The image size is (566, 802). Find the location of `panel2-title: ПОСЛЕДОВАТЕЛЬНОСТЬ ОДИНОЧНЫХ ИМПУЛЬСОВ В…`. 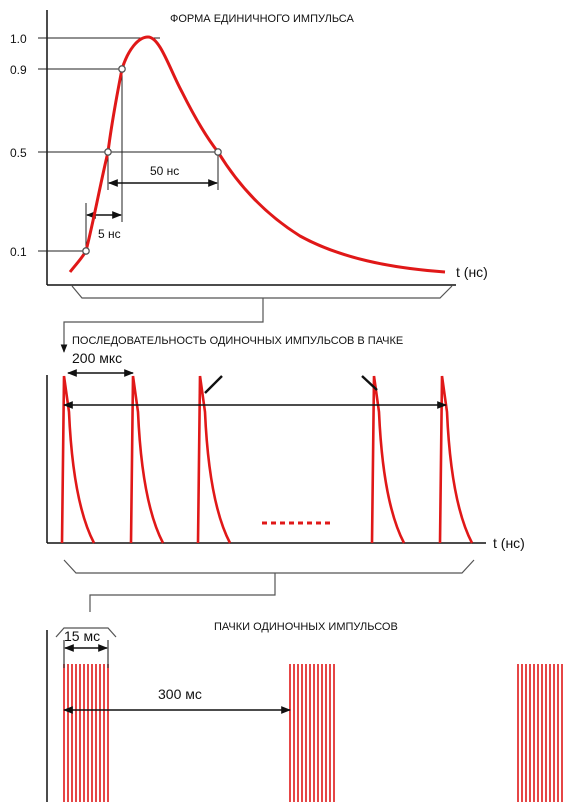

panel2-title: ПОСЛЕДОВАТЕЛЬНОСТЬ ОДИНОЧНЫХ ИМПУЛЬСОВ В… is located at coordinates (237, 341).